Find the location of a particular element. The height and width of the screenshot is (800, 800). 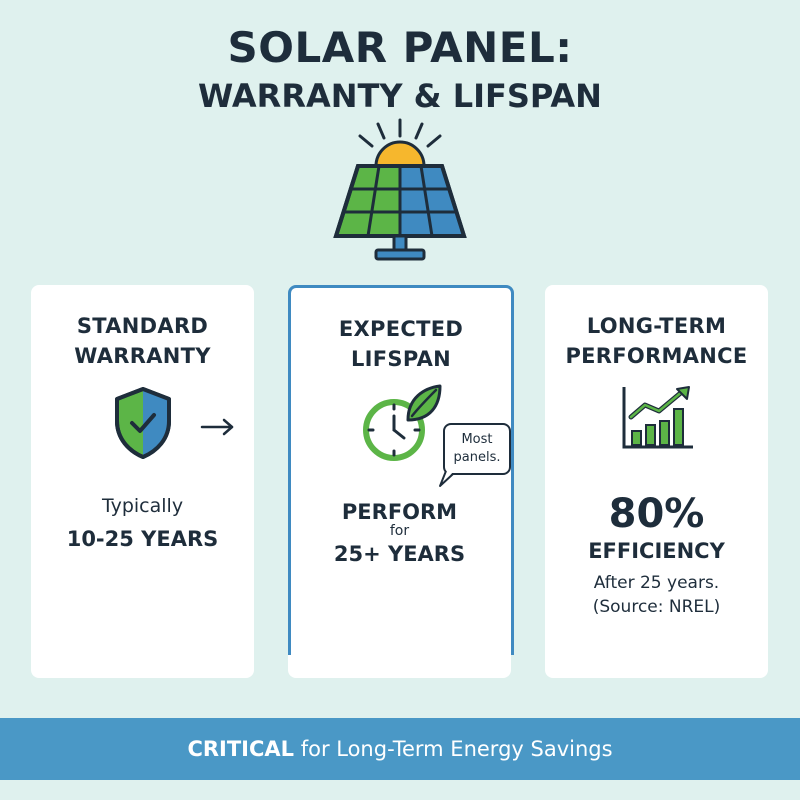

performance-heading: LONG-TERM PERFORMANCE is located at coordinates (656, 341).